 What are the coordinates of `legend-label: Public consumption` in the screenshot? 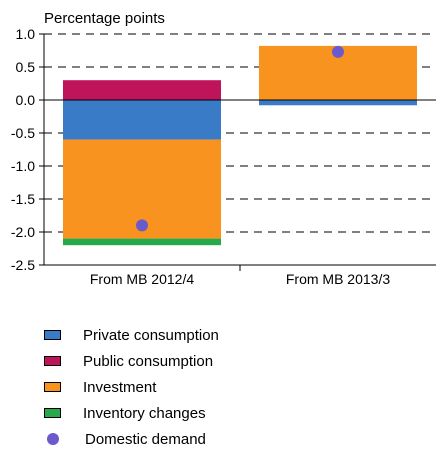 It's located at (148, 361).